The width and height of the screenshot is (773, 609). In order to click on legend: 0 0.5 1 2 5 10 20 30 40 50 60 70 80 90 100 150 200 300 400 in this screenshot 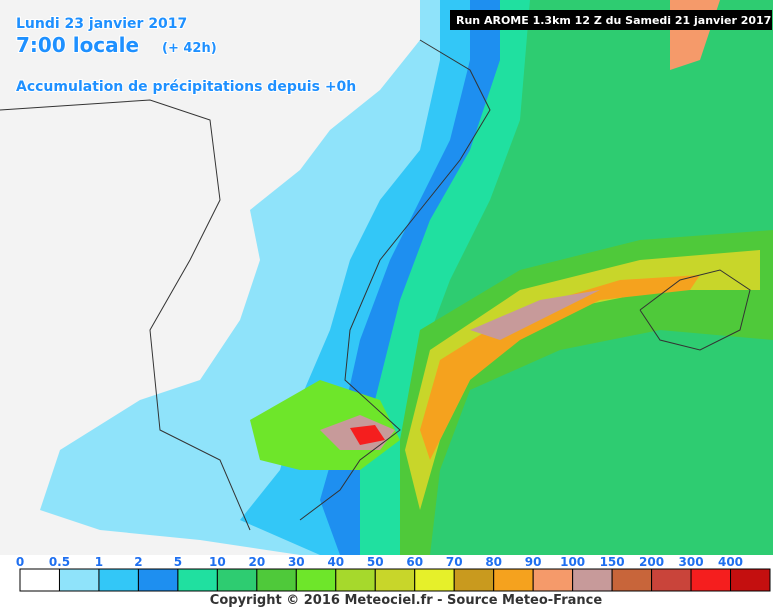, I will do `click(393, 573)`.